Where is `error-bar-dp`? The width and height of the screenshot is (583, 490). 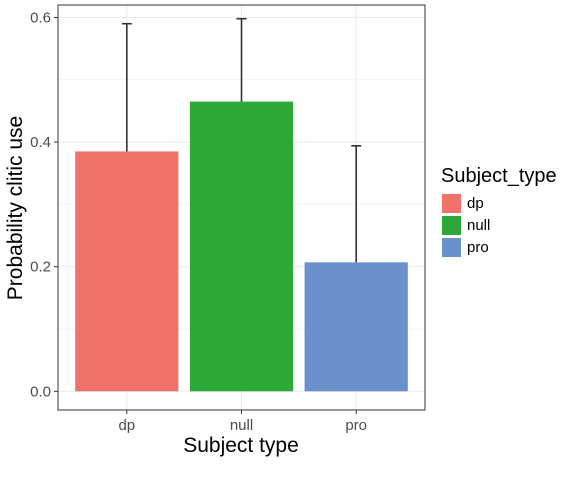 error-bar-dp is located at coordinates (126, 87).